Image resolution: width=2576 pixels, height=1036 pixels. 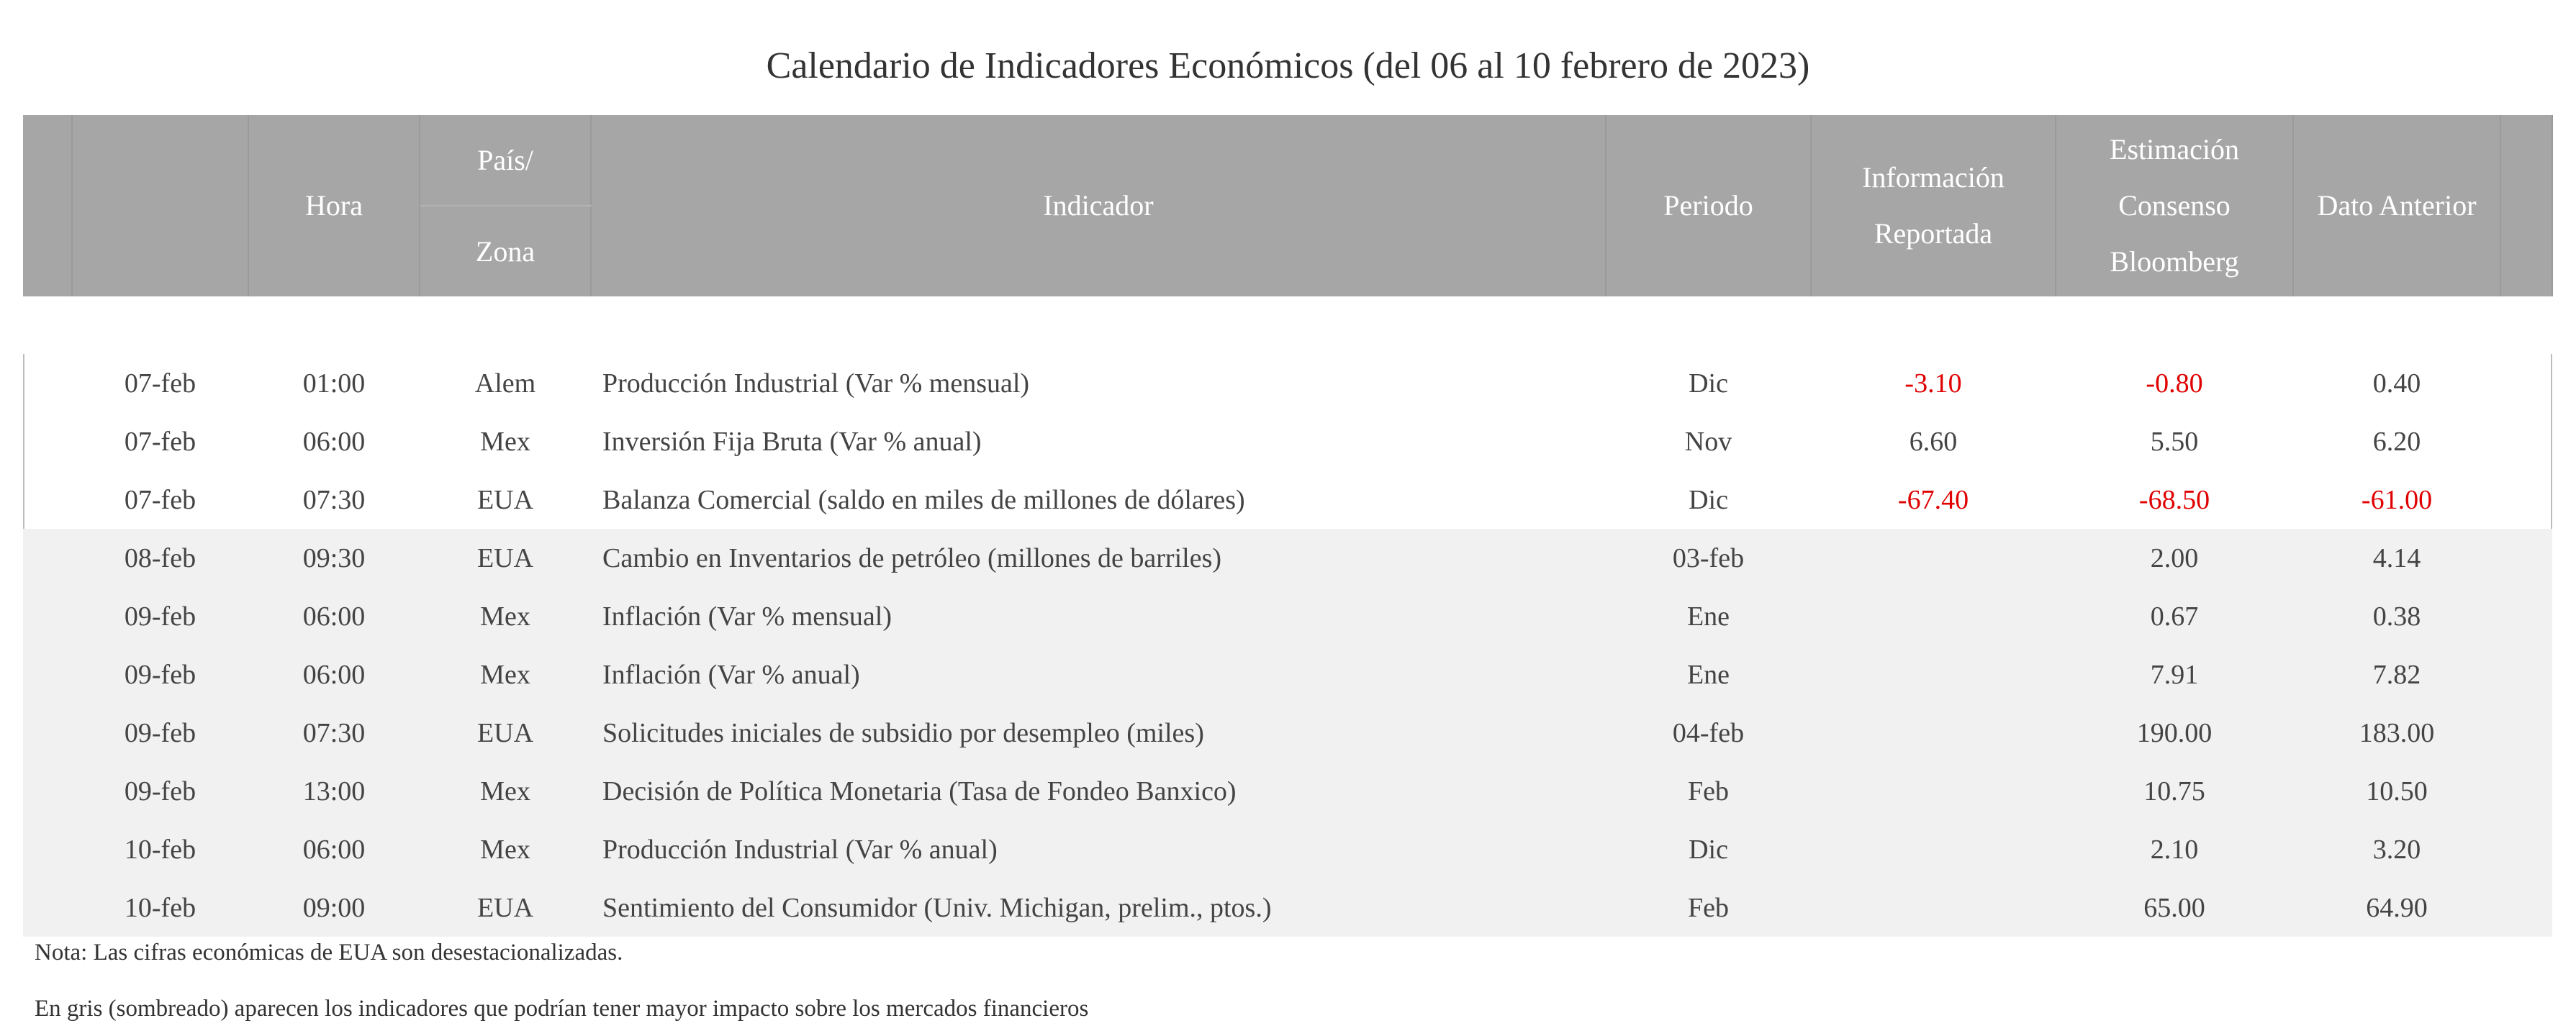 What do you see at coordinates (2397, 558) in the screenshot?
I see `cell-dato-anterior: 4.14` at bounding box center [2397, 558].